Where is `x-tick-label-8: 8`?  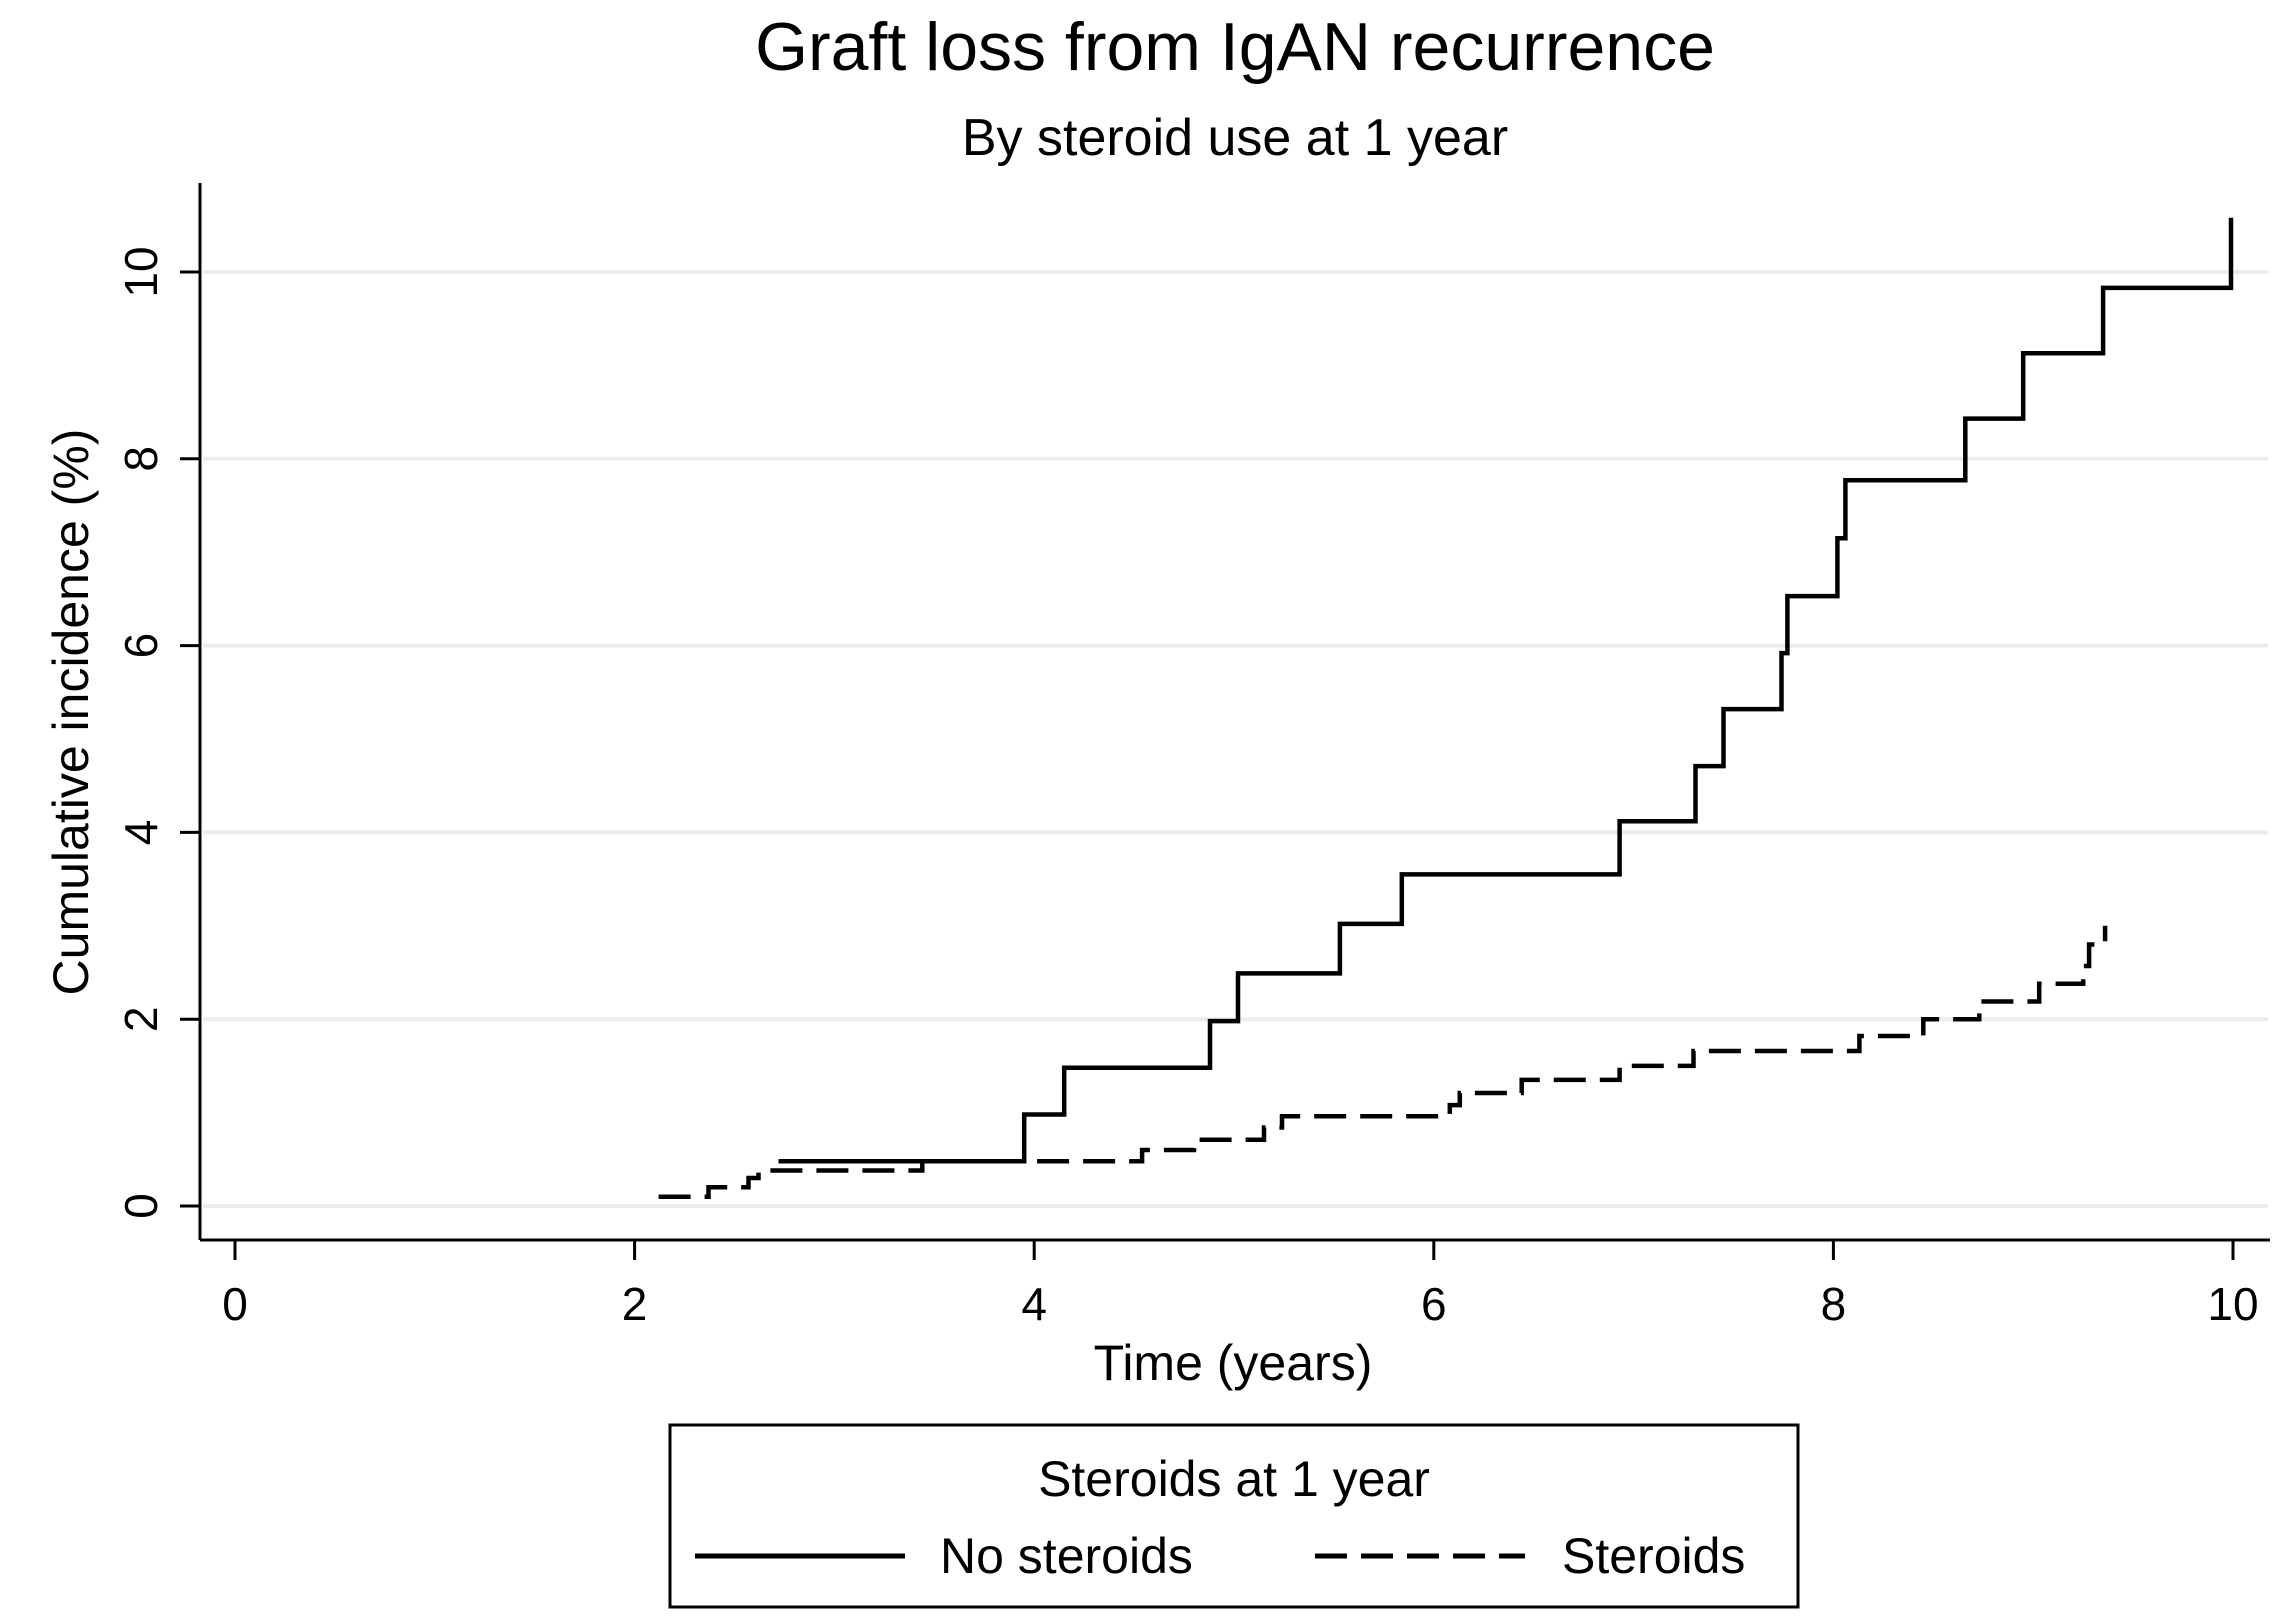 x-tick-label-8: 8 is located at coordinates (1834, 1304).